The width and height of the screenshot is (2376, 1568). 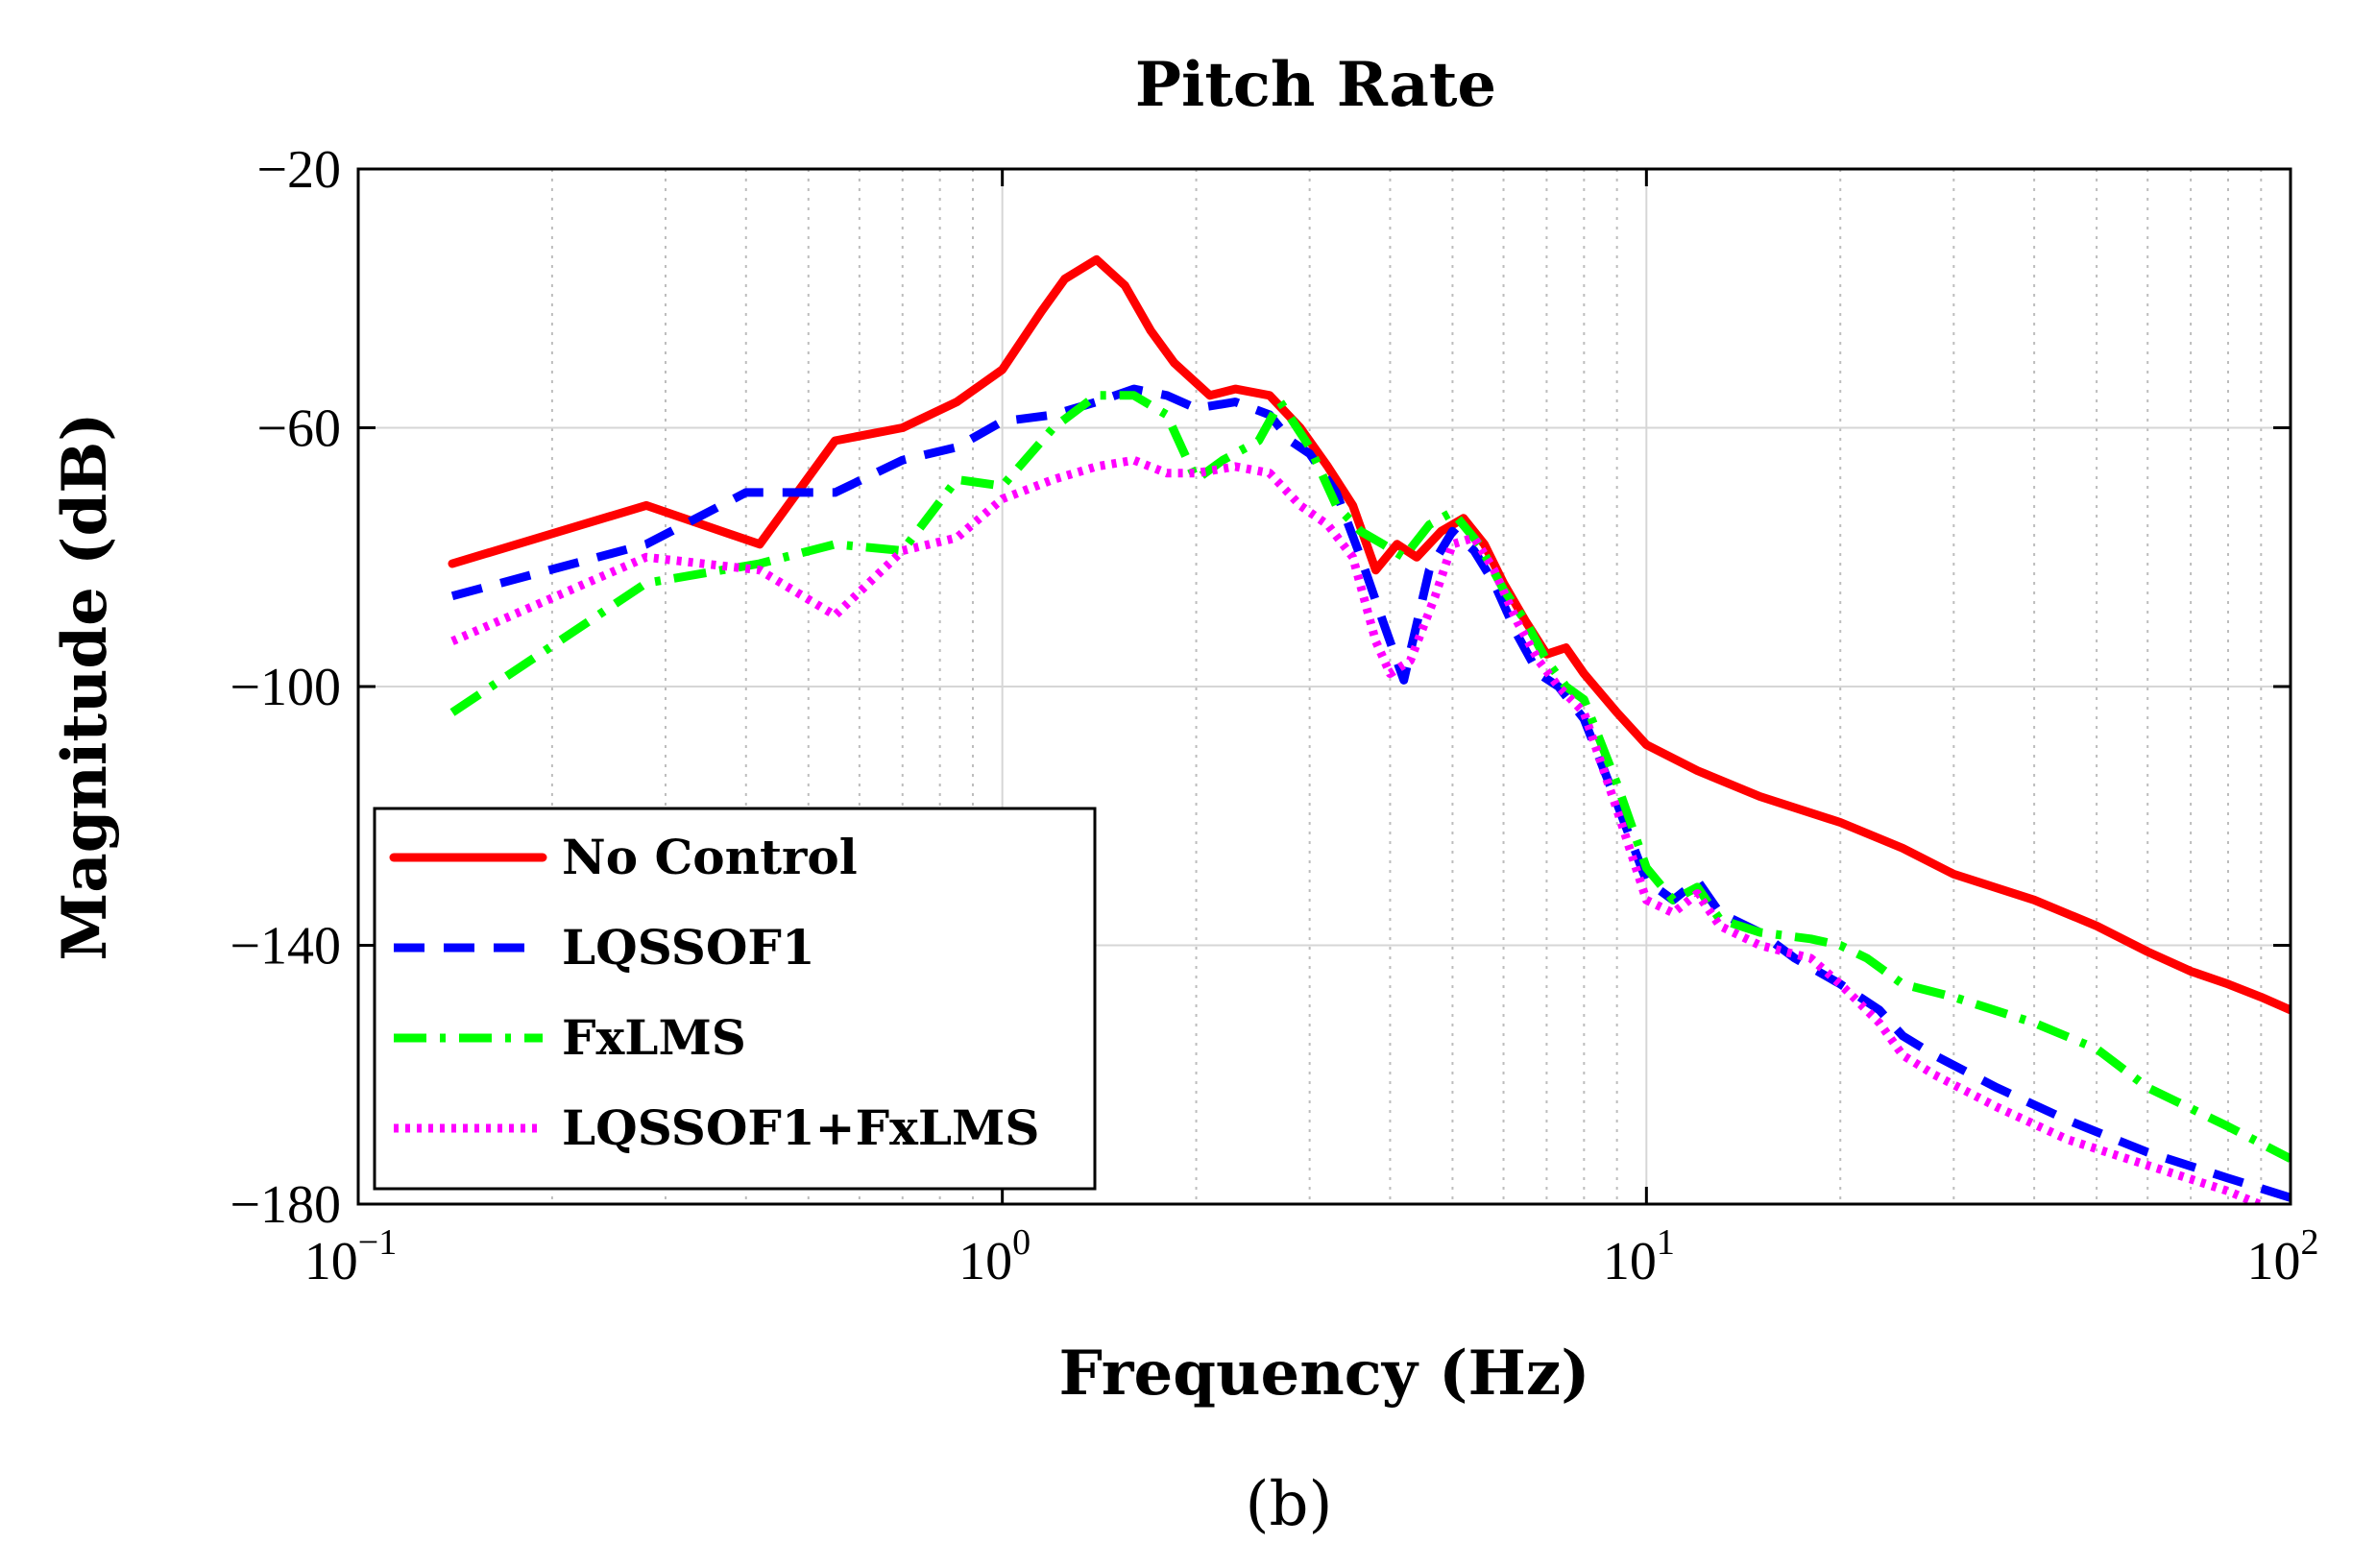 What do you see at coordinates (654, 1037) in the screenshot?
I see `legend-label: FxLMS` at bounding box center [654, 1037].